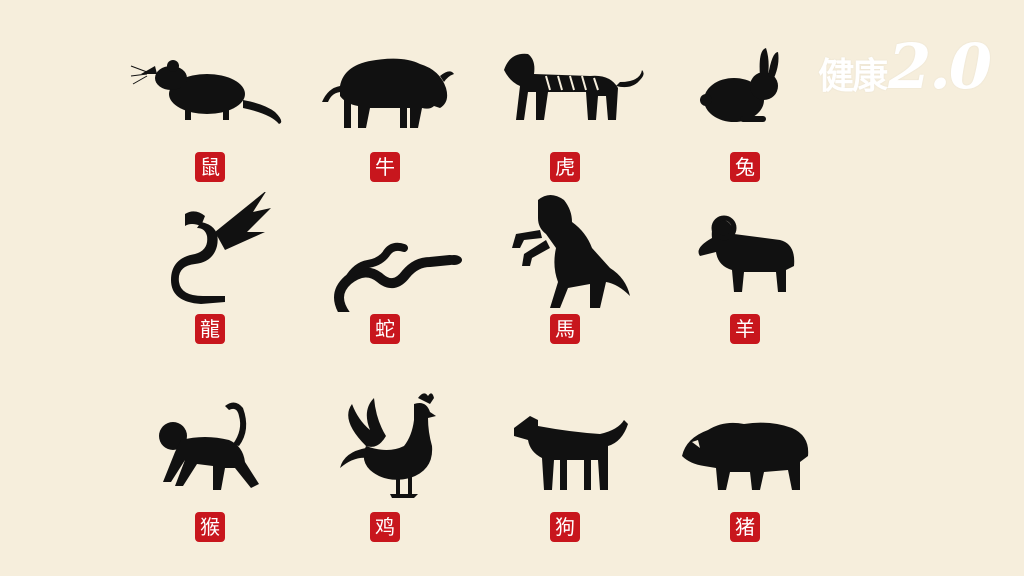  Describe the element at coordinates (746, 253) in the screenshot. I see `goat-icon` at that location.